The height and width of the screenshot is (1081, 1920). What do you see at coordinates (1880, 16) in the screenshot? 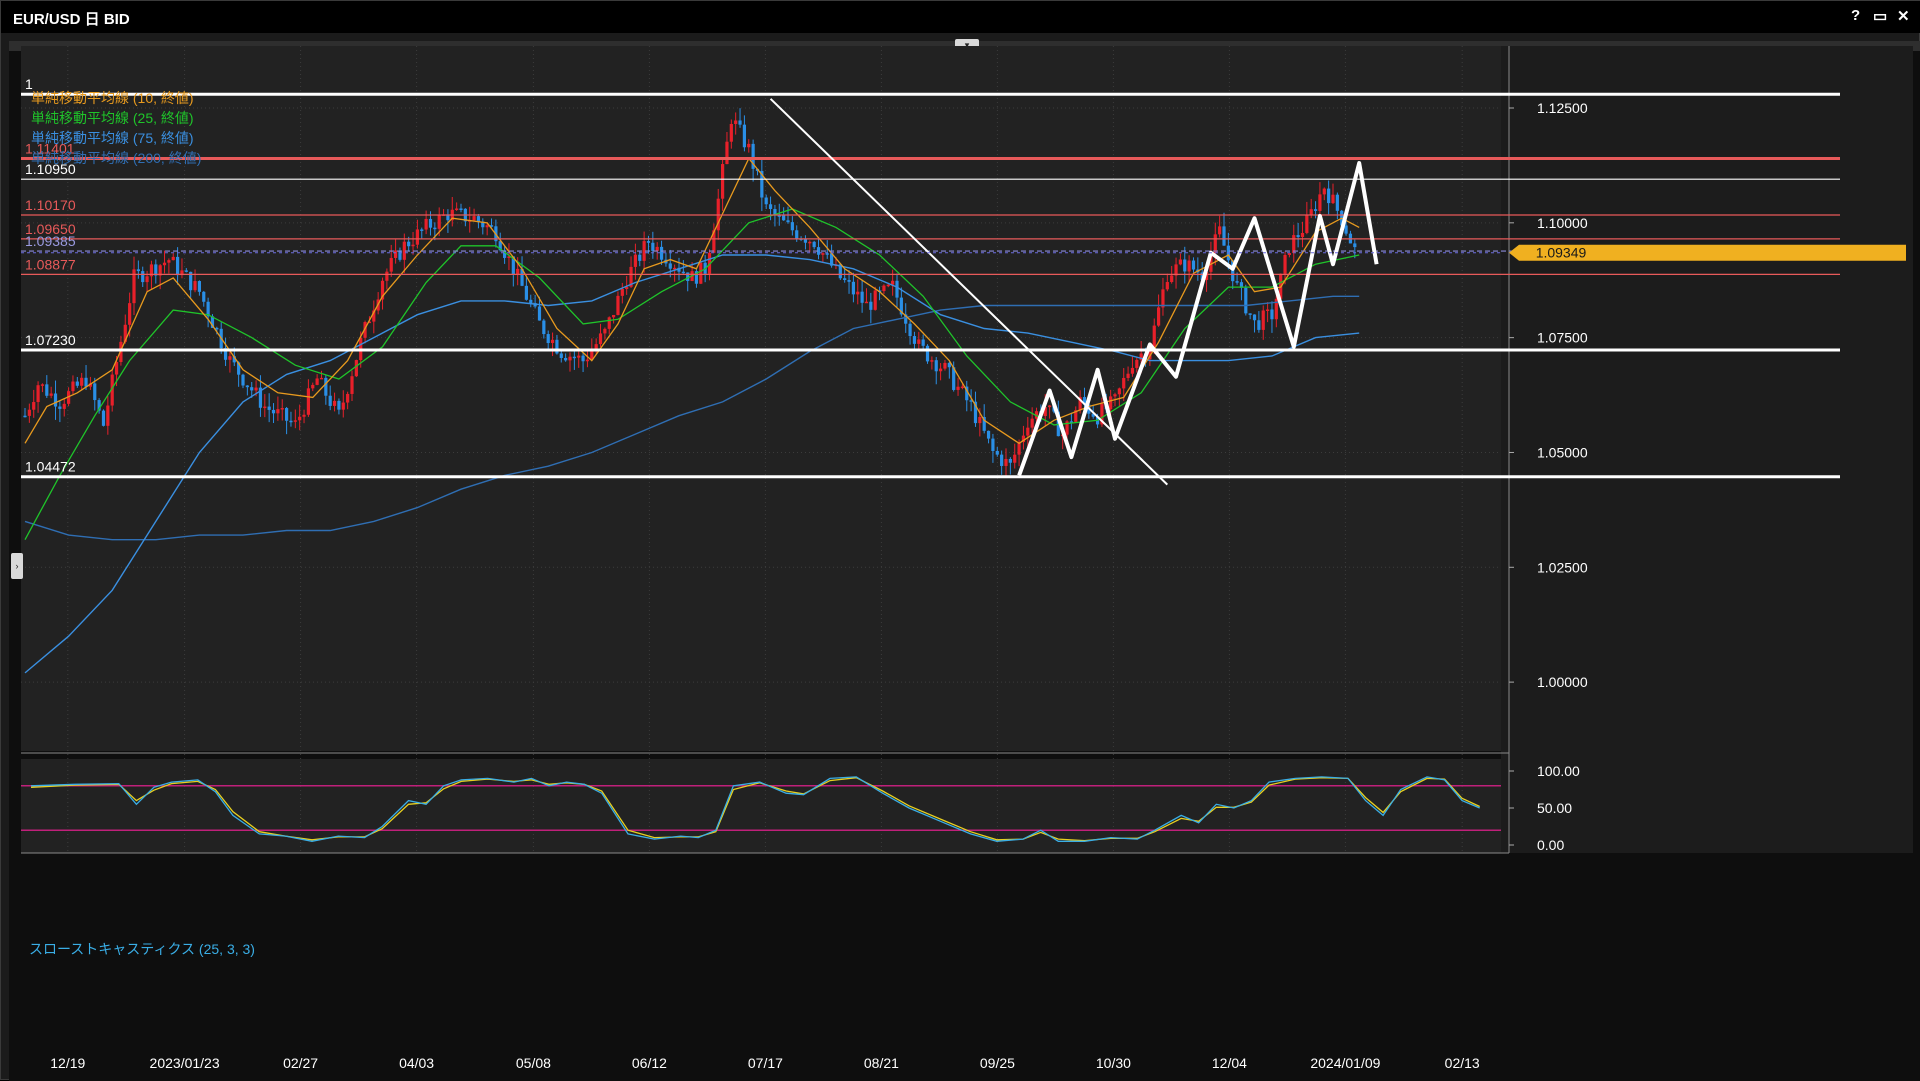
I see `maximize-button: ▭` at bounding box center [1880, 16].